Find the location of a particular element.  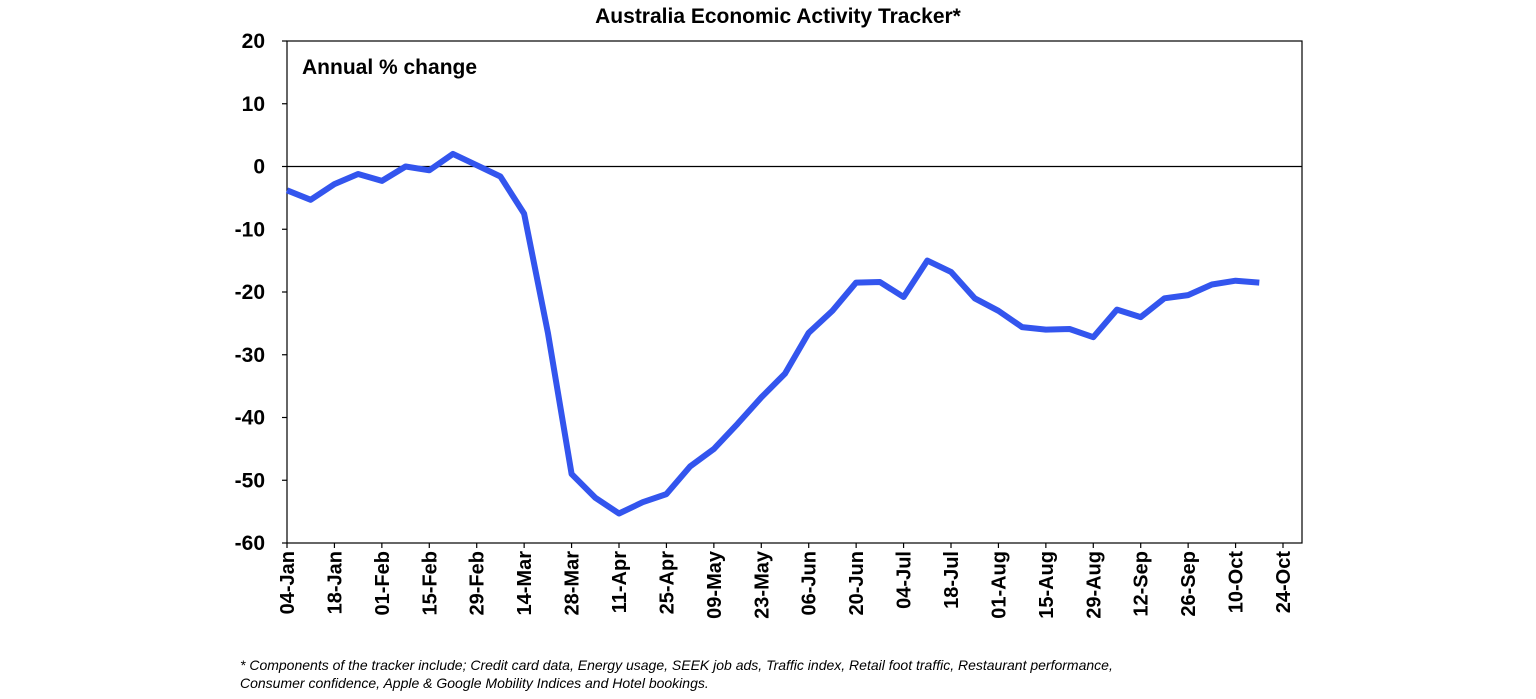

x-tick-label: 18-Jul is located at coordinates (952, 580).